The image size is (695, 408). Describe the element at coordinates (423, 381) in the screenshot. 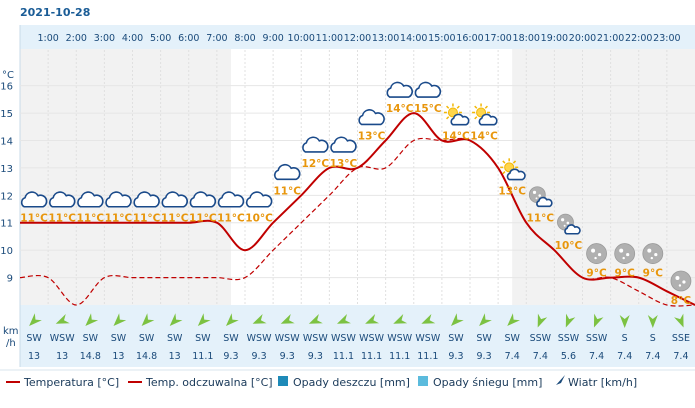

I see `legend-box-swatch` at that location.